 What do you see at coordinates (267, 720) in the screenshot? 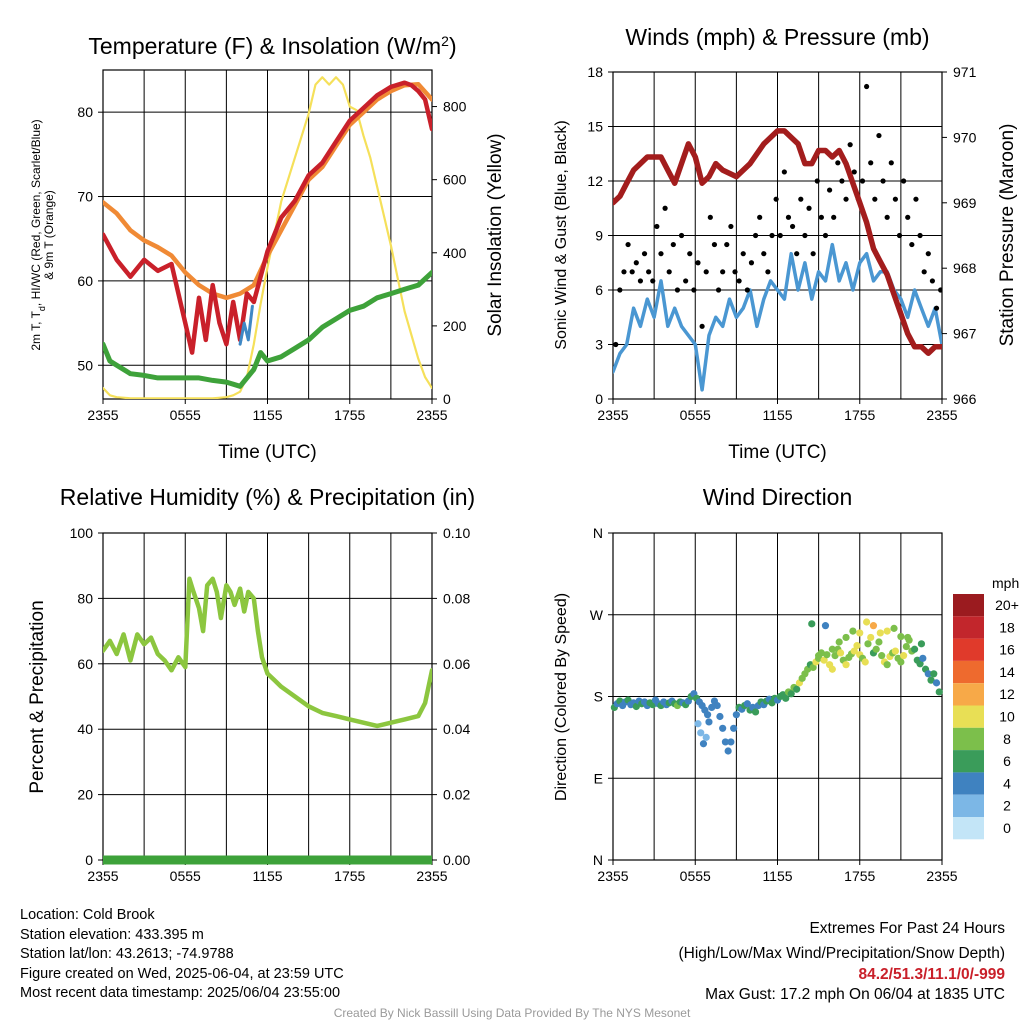
I see `humidity-series` at bounding box center [267, 720].